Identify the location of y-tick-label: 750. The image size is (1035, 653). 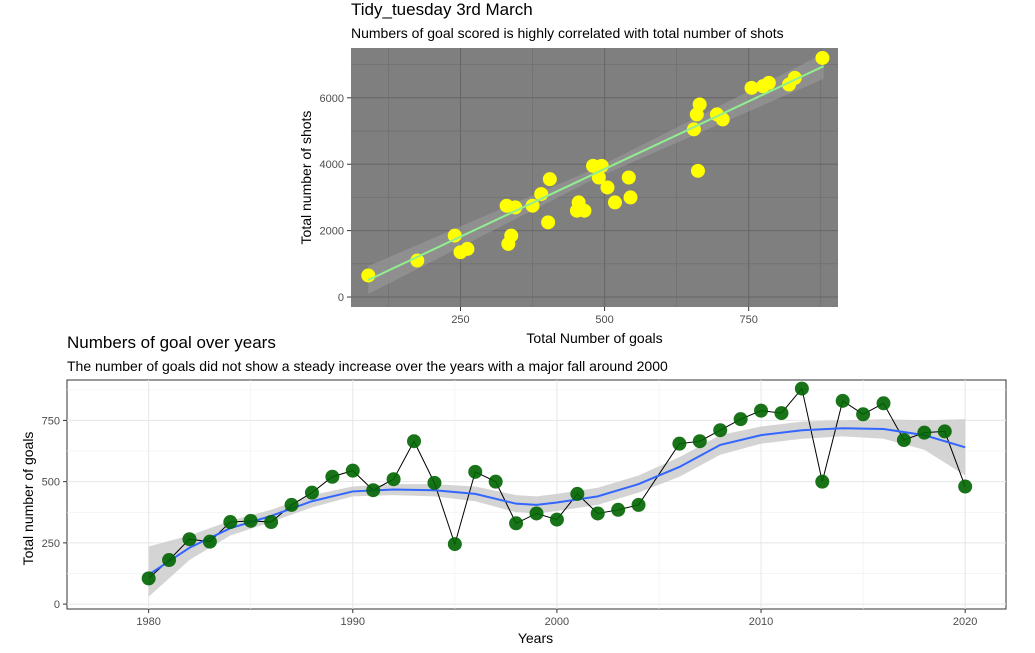
(51, 421).